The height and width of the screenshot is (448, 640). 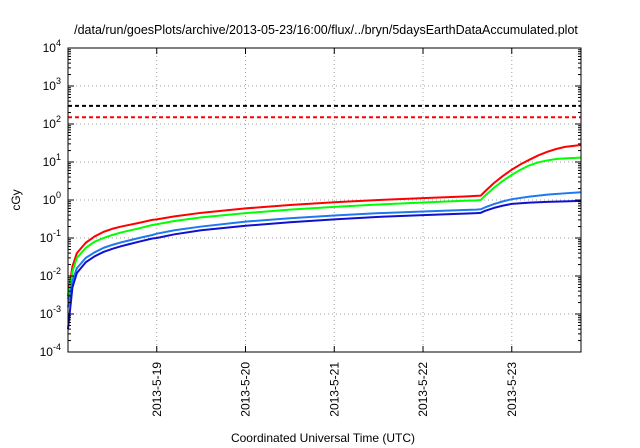 I want to click on y-tick-label: 10⁴, so click(x=52, y=46).